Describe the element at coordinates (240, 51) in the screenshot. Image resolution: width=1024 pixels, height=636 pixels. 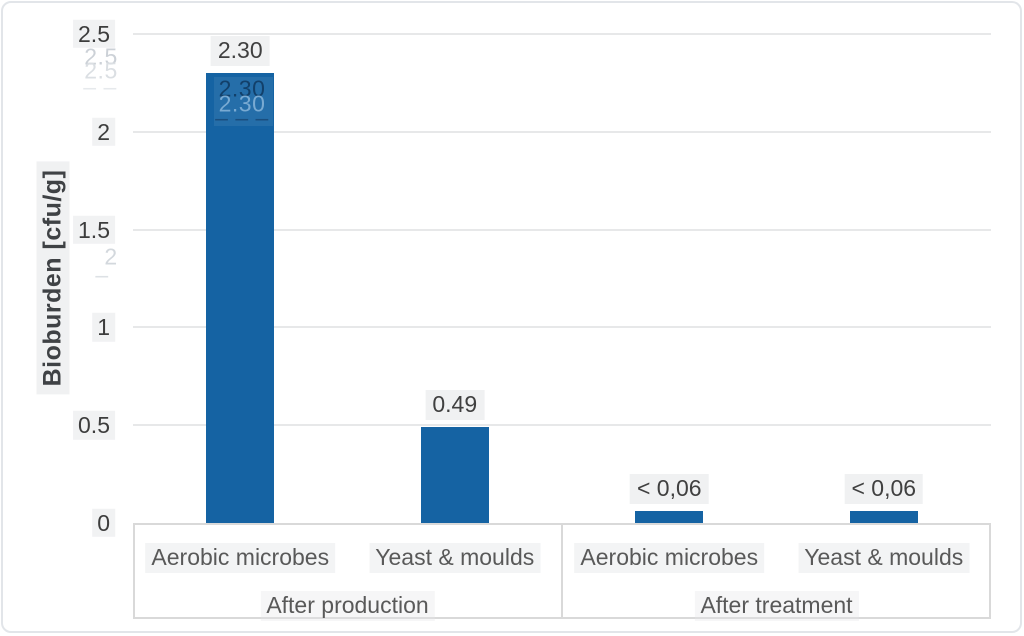
I see `bar-value-label: 2.30` at that location.